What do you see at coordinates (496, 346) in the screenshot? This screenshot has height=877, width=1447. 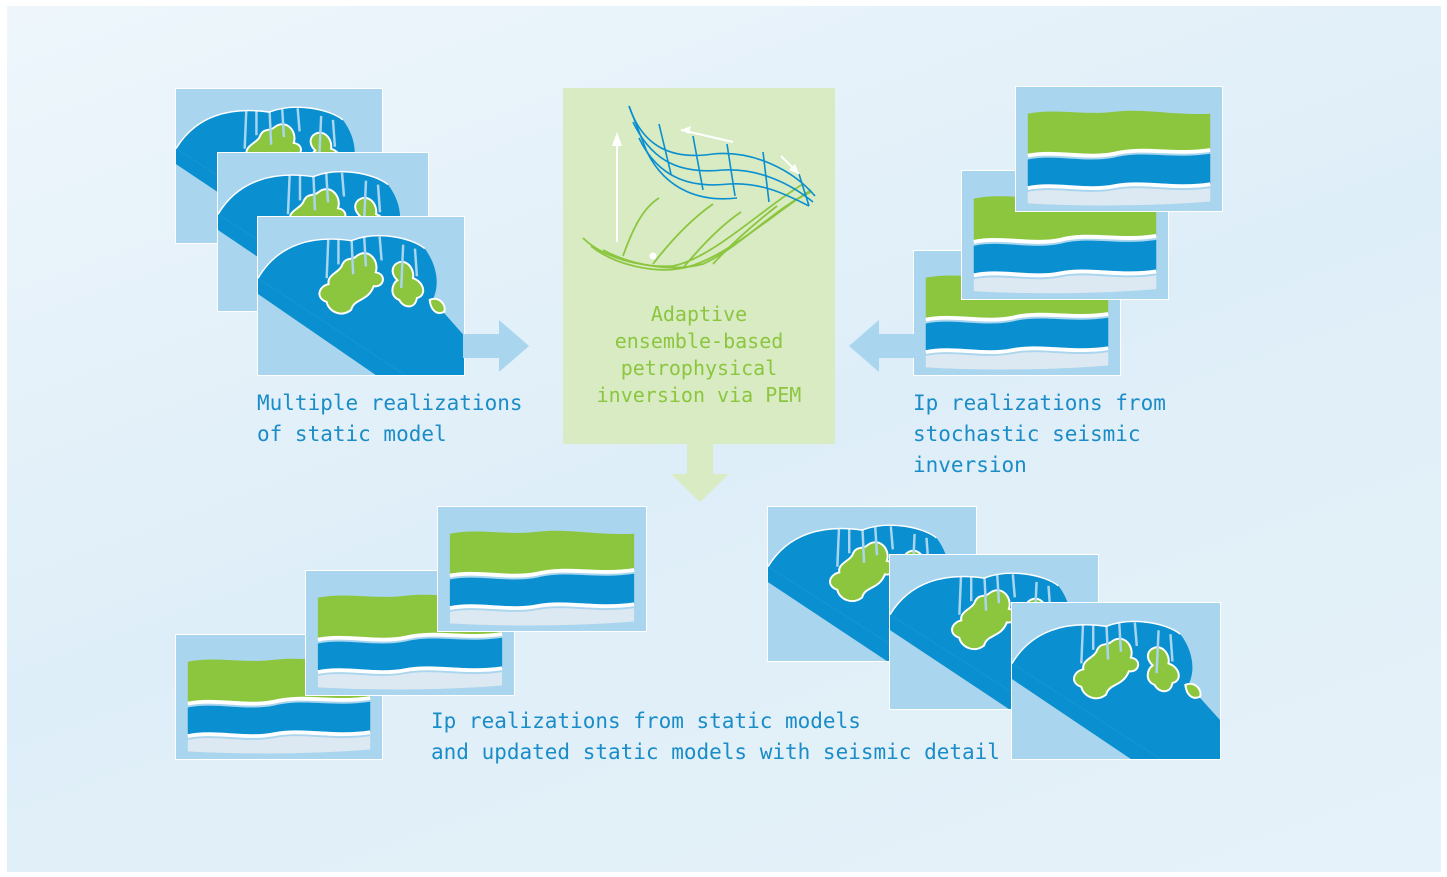 I see `arrow-right-icon` at bounding box center [496, 346].